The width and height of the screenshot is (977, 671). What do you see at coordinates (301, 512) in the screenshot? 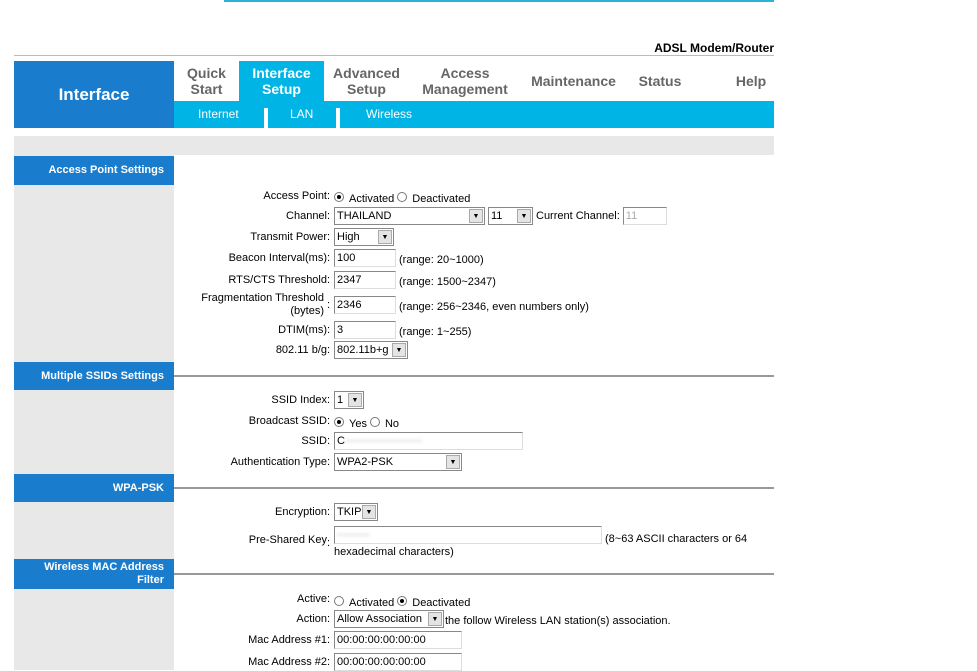
I see `encryption-label: Encryption` at bounding box center [301, 512].